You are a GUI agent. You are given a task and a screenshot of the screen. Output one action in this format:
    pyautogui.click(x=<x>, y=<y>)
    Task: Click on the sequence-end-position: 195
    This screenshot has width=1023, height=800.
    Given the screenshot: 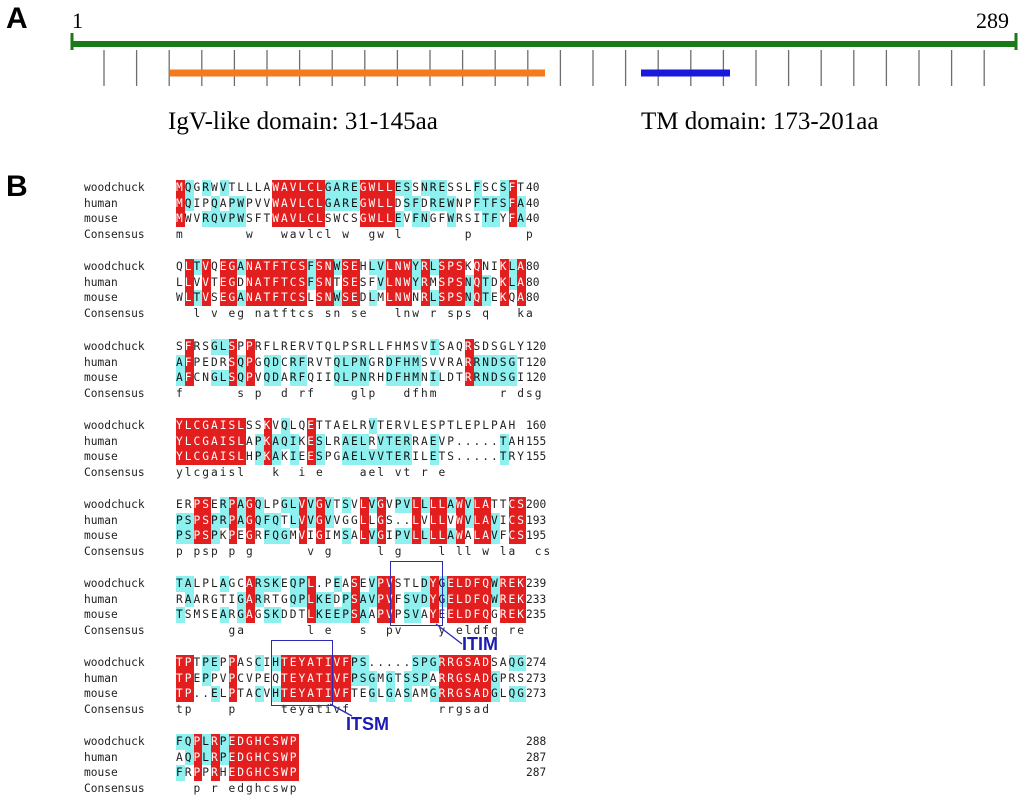 What is the action you would take?
    pyautogui.click(x=536, y=535)
    